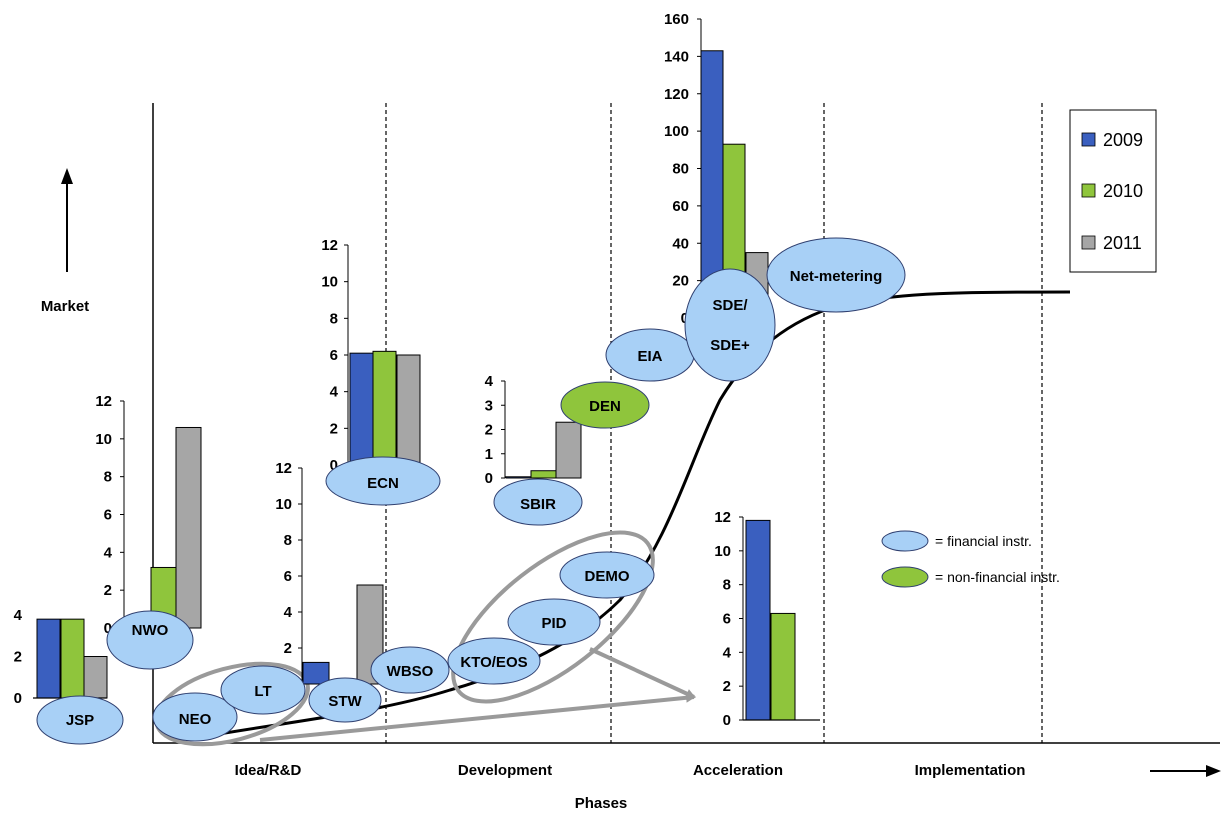  What do you see at coordinates (518, 477) in the screenshot?
I see `bar-sbir-2009` at bounding box center [518, 477].